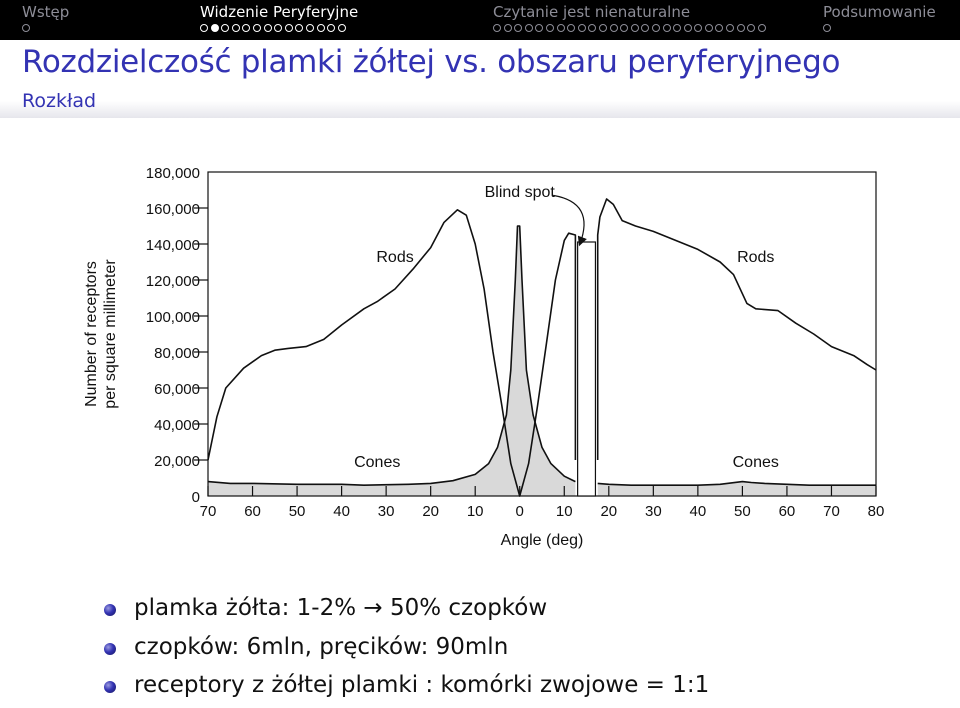 The image size is (960, 708). I want to click on nav-dots-wstep, so click(26, 30).